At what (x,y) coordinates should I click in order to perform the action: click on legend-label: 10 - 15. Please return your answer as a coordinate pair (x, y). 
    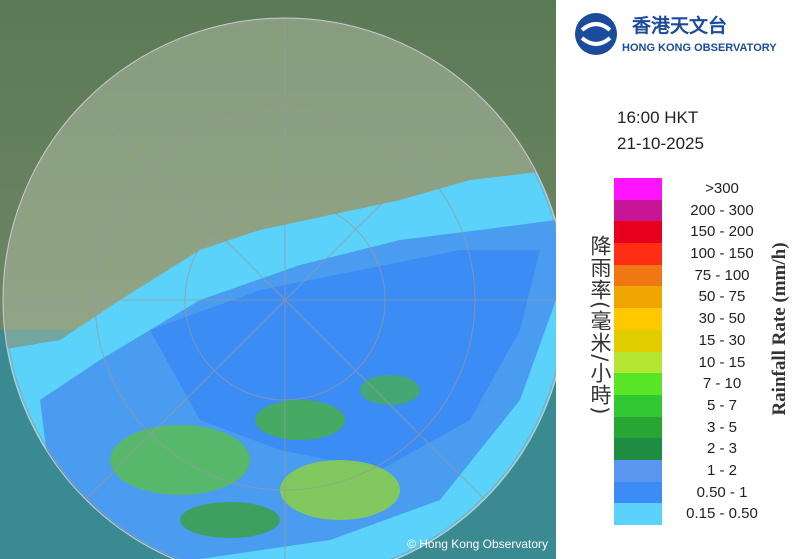
    Looking at the image, I should click on (722, 362).